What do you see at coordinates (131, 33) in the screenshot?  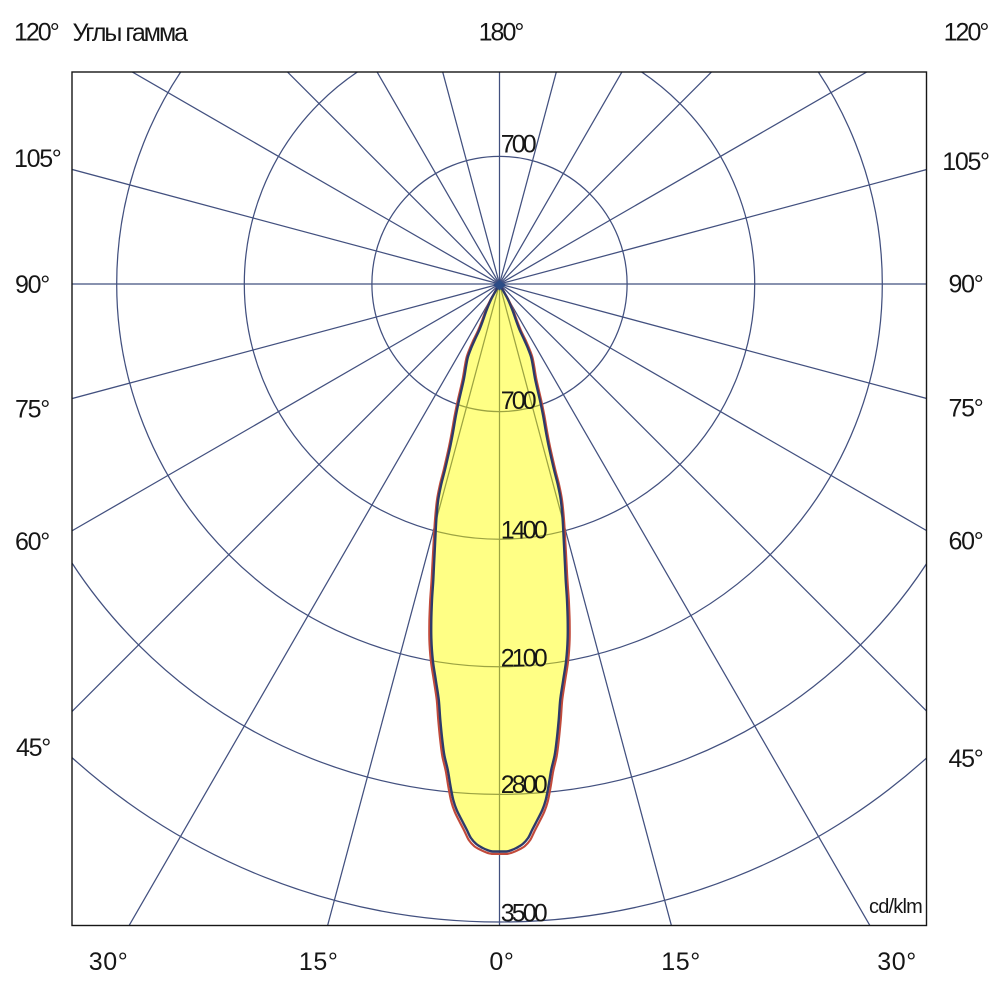 I see `svg-text: Углы гамма` at bounding box center [131, 33].